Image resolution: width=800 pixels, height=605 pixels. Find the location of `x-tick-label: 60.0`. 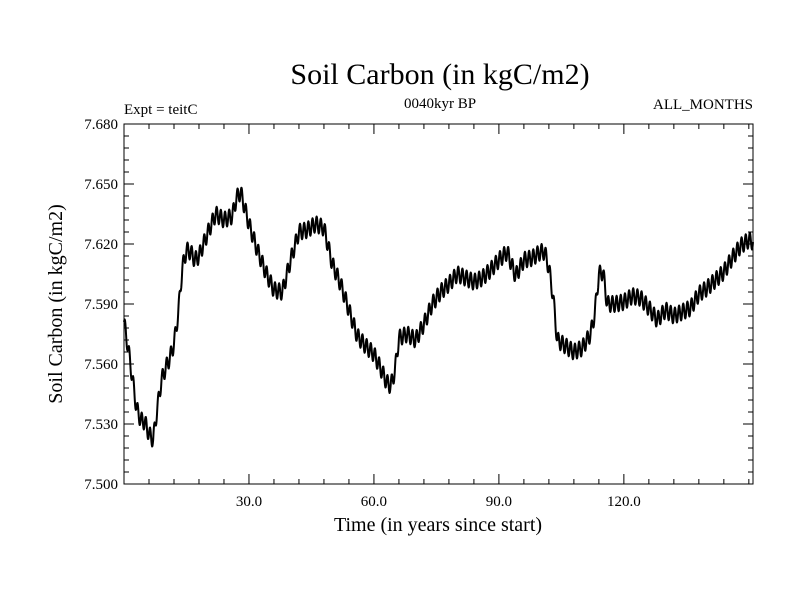

x-tick-label: 60.0 is located at coordinates (374, 502).